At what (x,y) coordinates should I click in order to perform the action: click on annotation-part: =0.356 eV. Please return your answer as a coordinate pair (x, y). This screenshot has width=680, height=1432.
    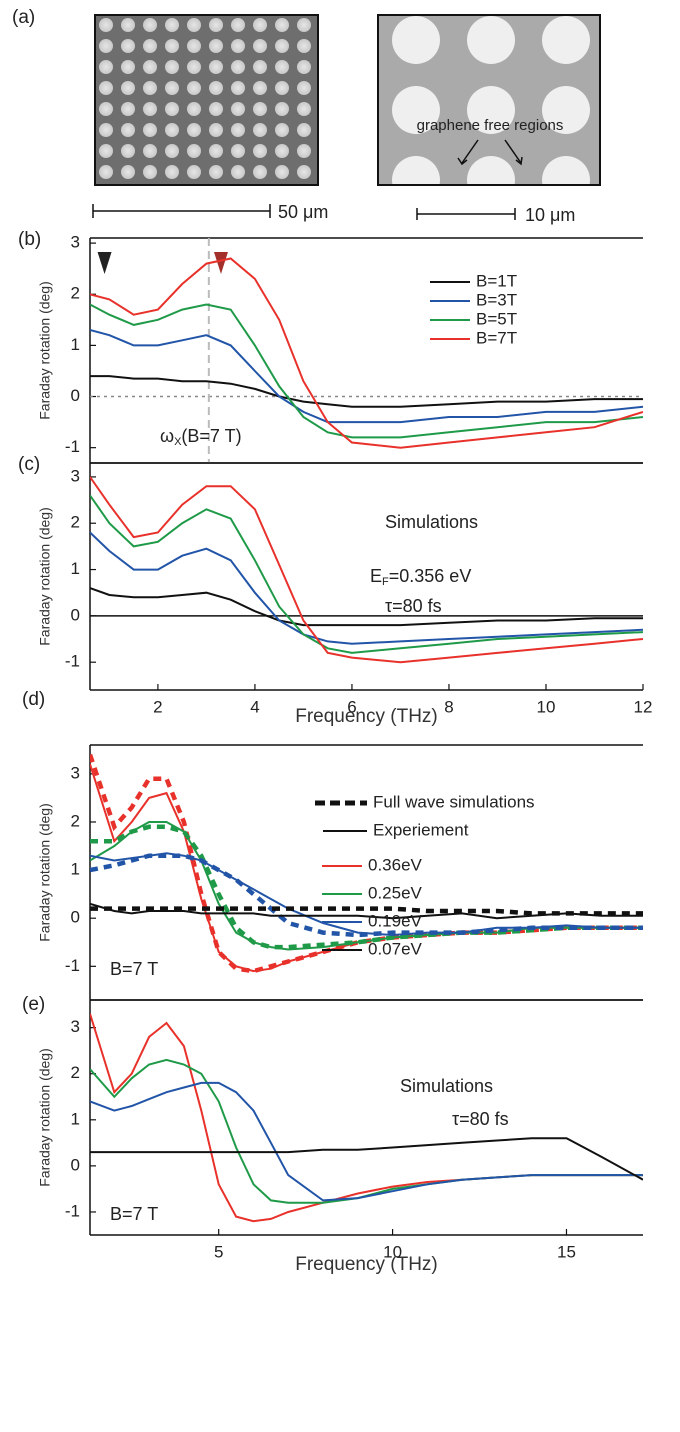
    Looking at the image, I should click on (430, 576).